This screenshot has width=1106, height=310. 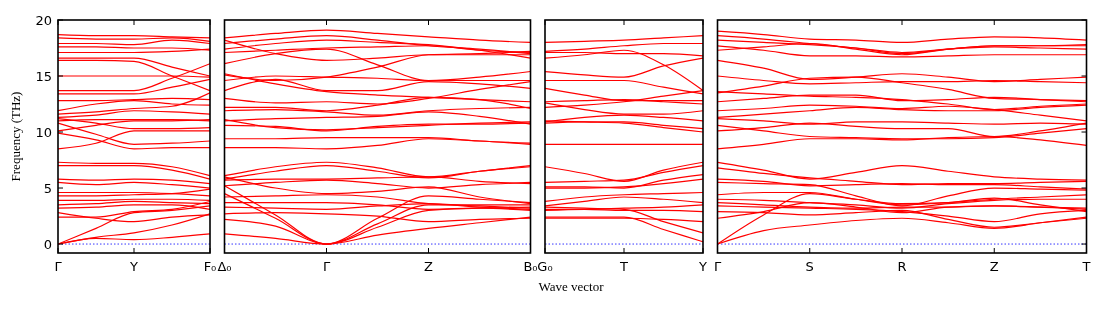 What do you see at coordinates (530, 266) in the screenshot?
I see `x-tick-label: B₀` at bounding box center [530, 266].